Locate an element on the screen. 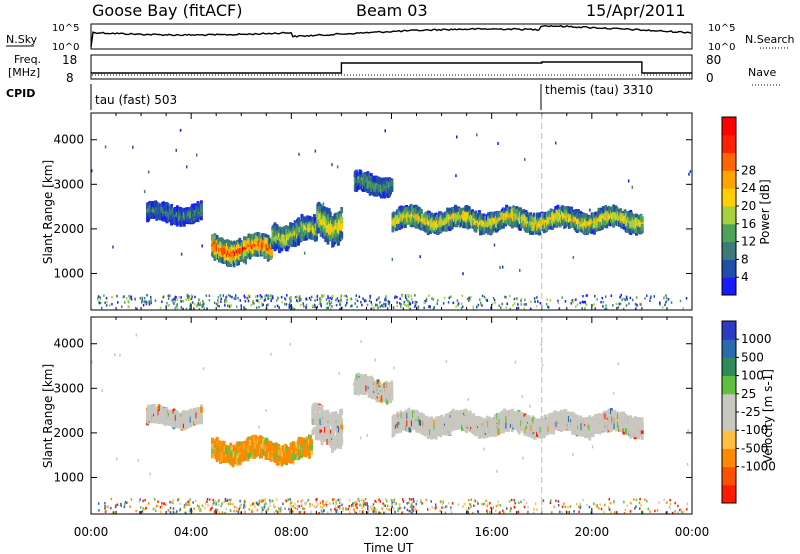 This screenshot has height=554, width=800. nsky-label: N.Sky is located at coordinates (22, 39).